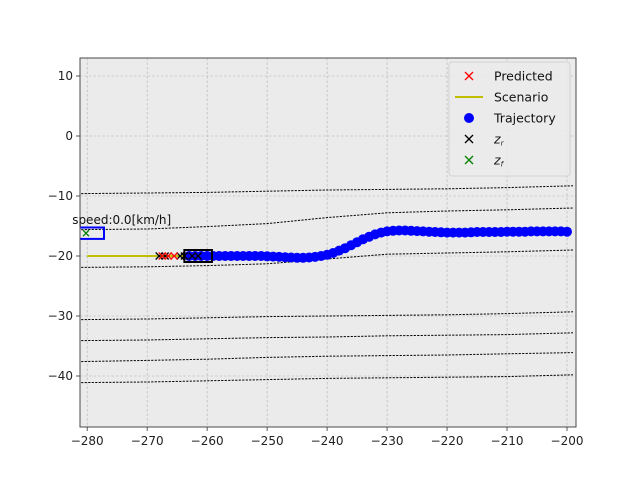 Image resolution: width=640 pixels, height=480 pixels. I want to click on z-f-marker, so click(86, 233).